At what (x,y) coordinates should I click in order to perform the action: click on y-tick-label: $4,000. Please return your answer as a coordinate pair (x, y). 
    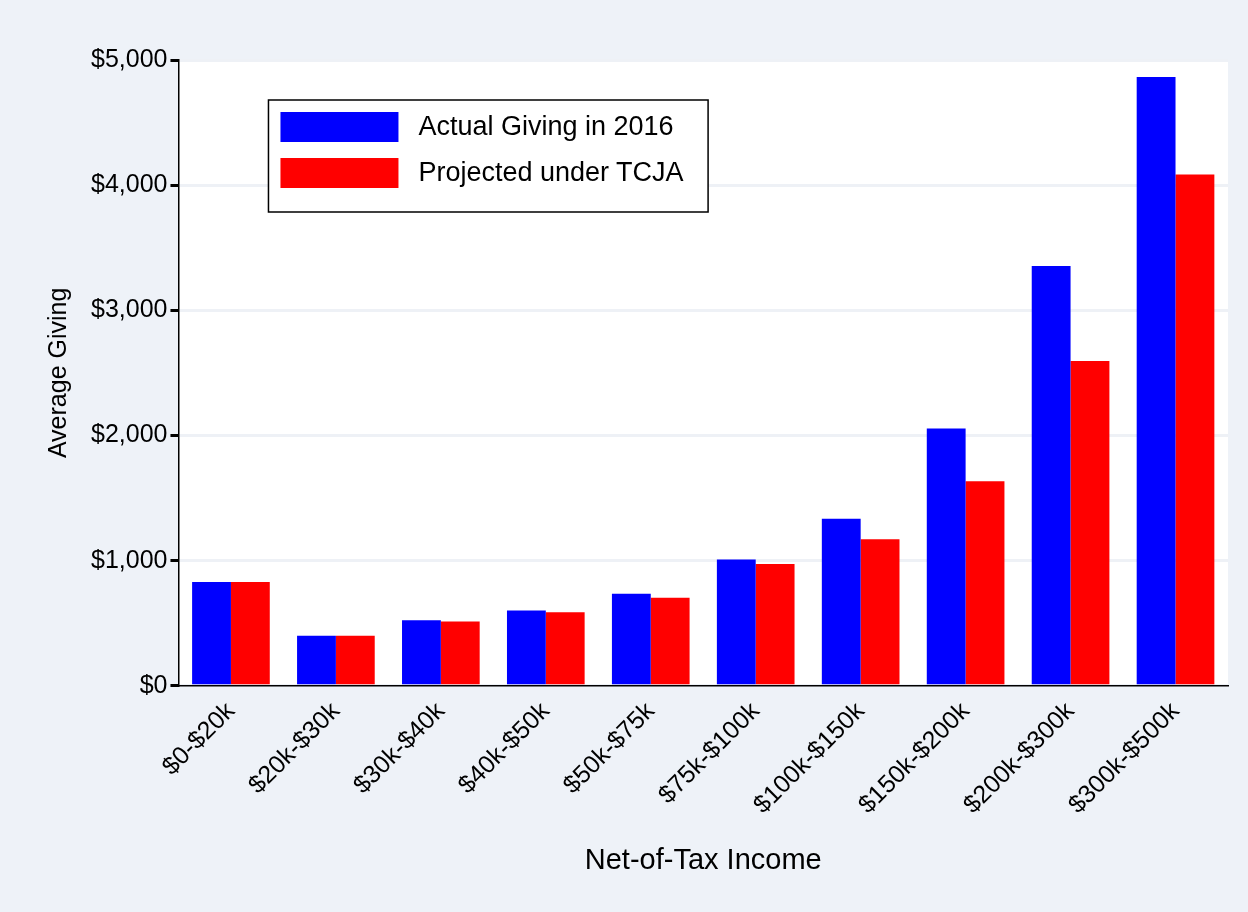
    Looking at the image, I should click on (129, 183).